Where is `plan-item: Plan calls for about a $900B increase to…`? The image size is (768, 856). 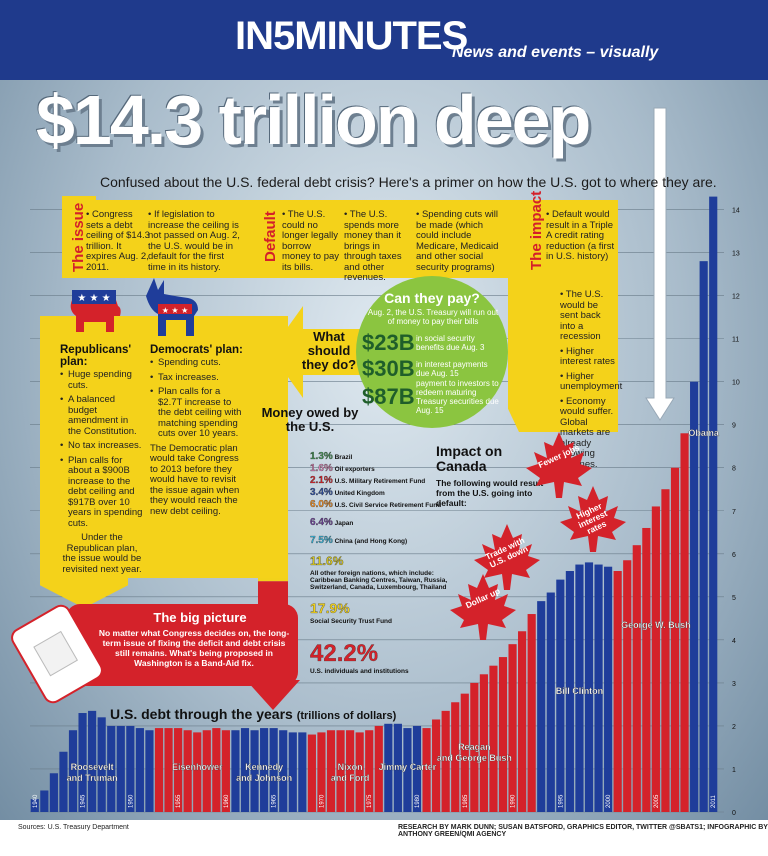
plan-item: Plan calls for about a $900B increase to… is located at coordinates (102, 492).